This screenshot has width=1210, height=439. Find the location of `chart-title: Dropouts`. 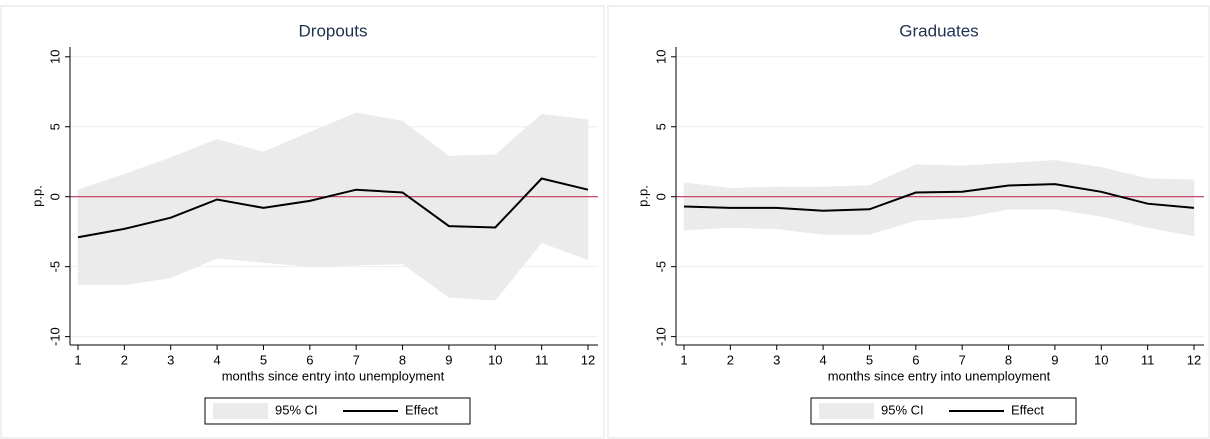

chart-title: Dropouts is located at coordinates (333, 30).